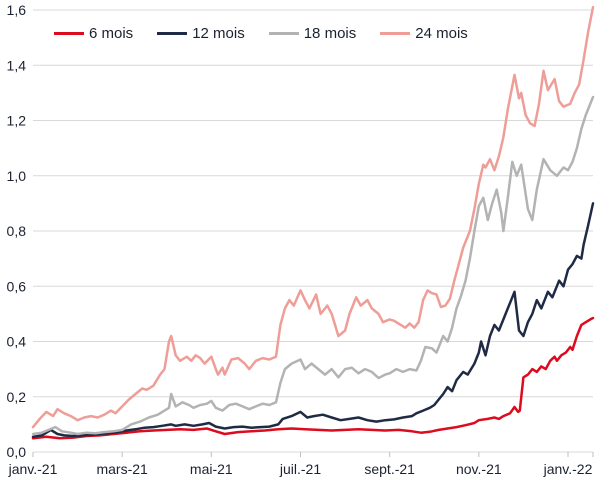  I want to click on x-axis-tick-label: nov.-21, so click(479, 469).